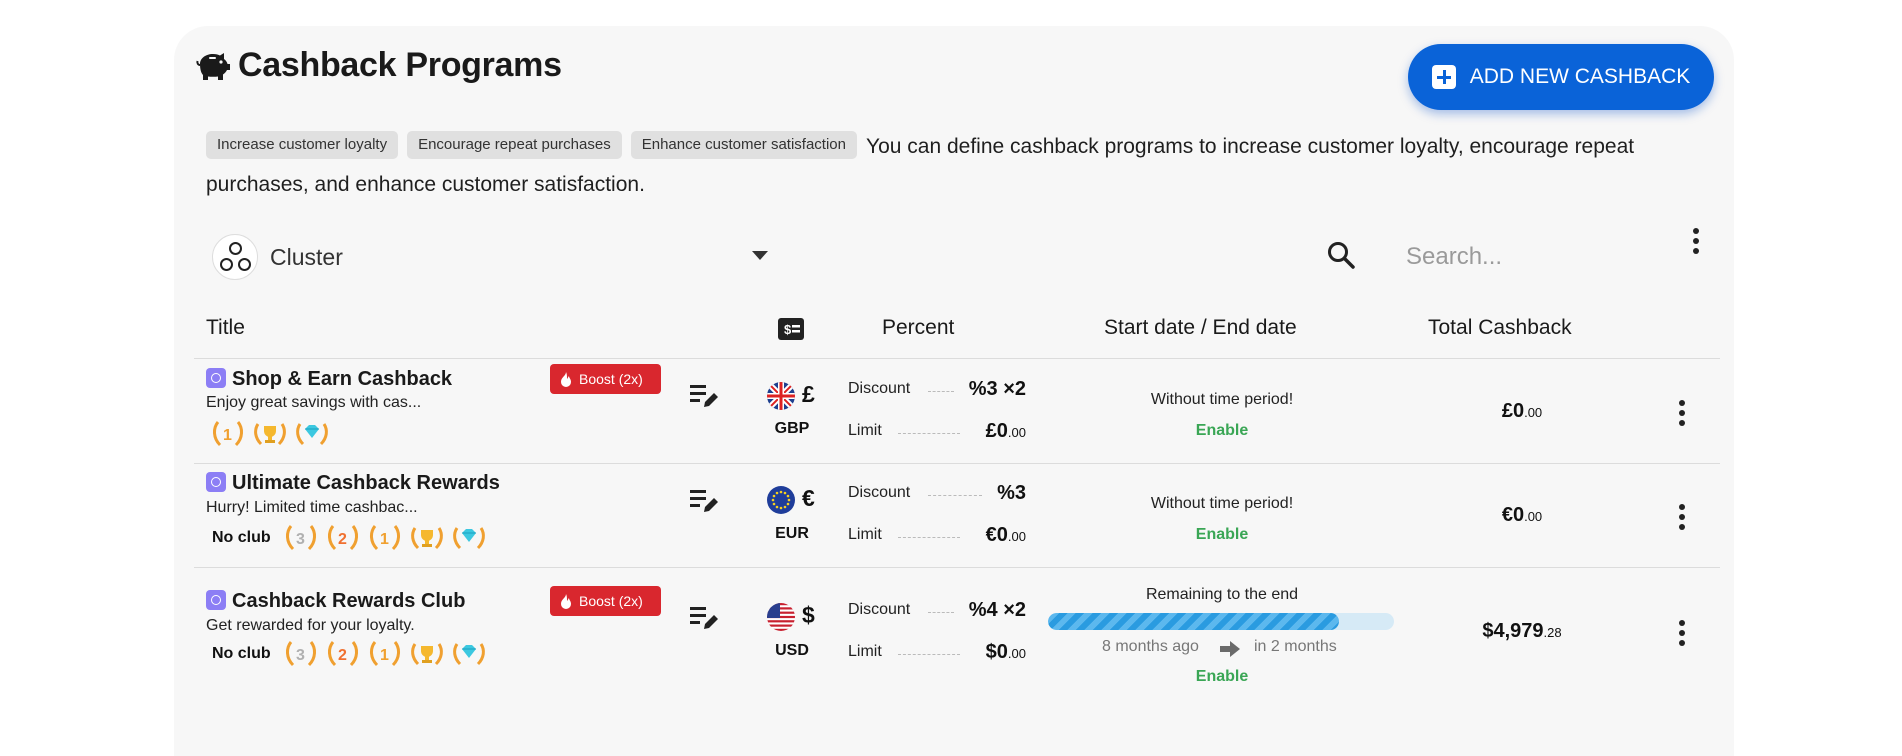  Describe the element at coordinates (1005, 652) in the screenshot. I see `limit-value: $0.00` at that location.